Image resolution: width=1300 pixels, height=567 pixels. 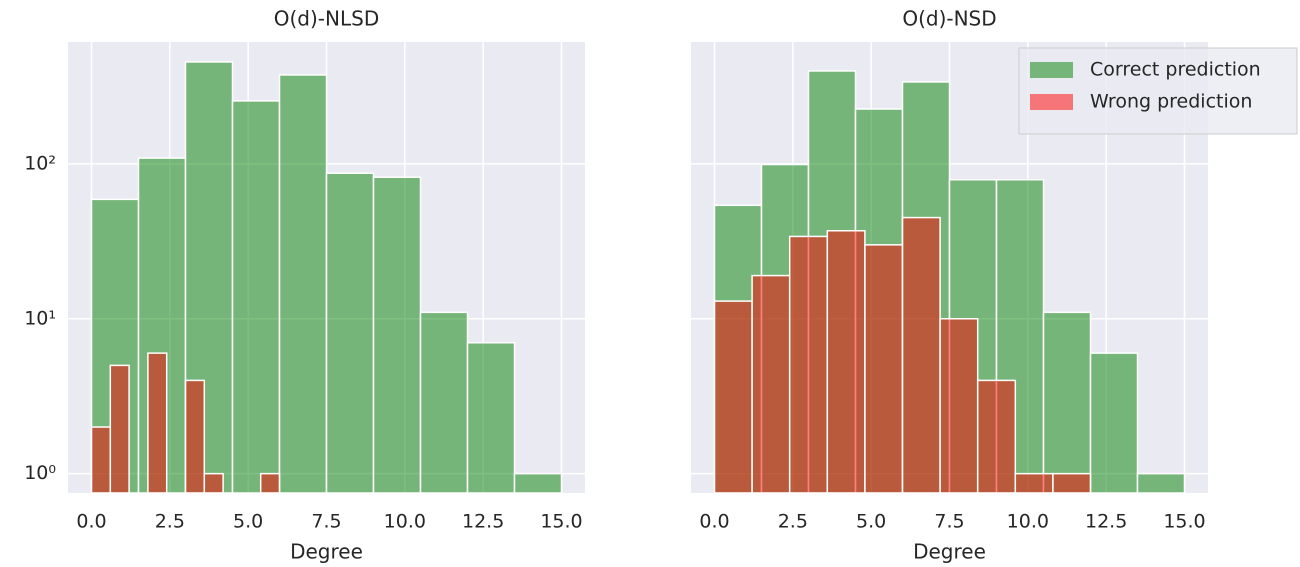 I want to click on legend-label: Correct prediction, so click(x=1175, y=70).